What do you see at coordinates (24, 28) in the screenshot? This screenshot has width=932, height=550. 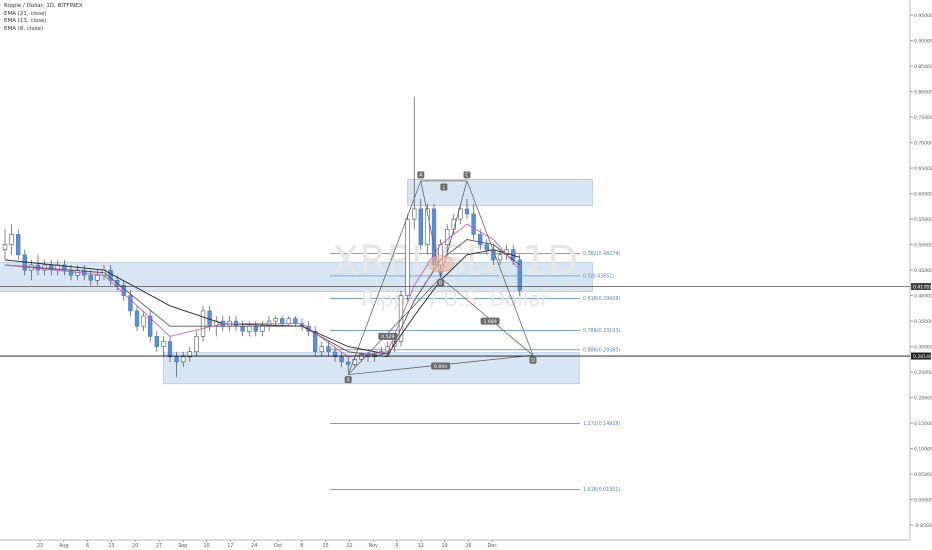 I see `legend-ema-8: EMA (8, close)` at bounding box center [24, 28].